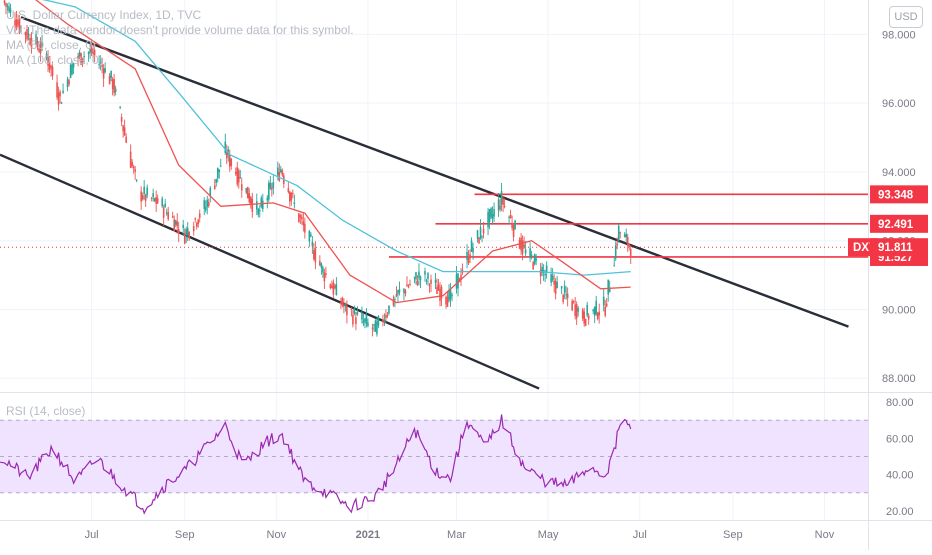  I want to click on legend-ma50: MA (50, close, 0), so click(51, 45).